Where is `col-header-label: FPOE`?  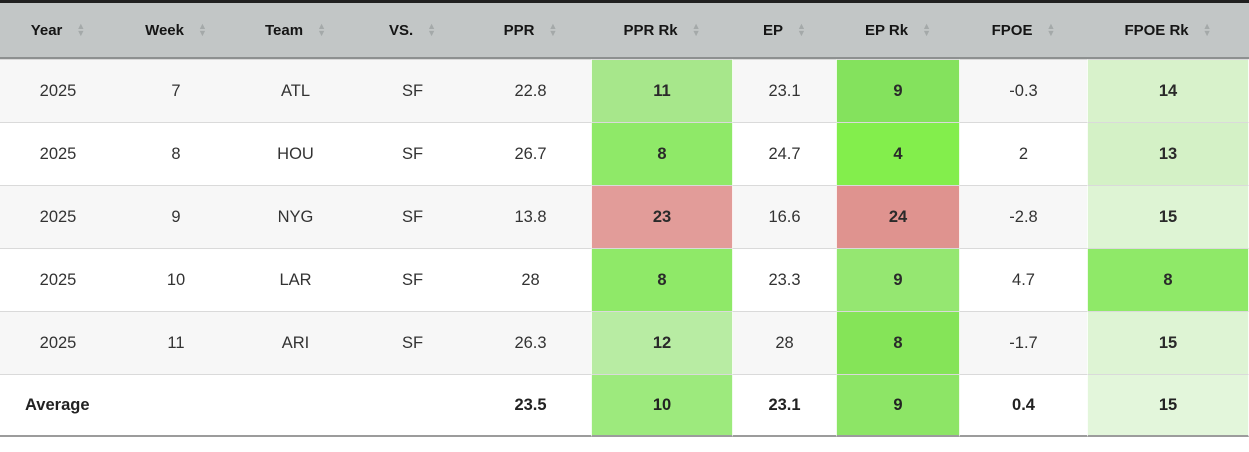
col-header-label: FPOE is located at coordinates (1012, 30).